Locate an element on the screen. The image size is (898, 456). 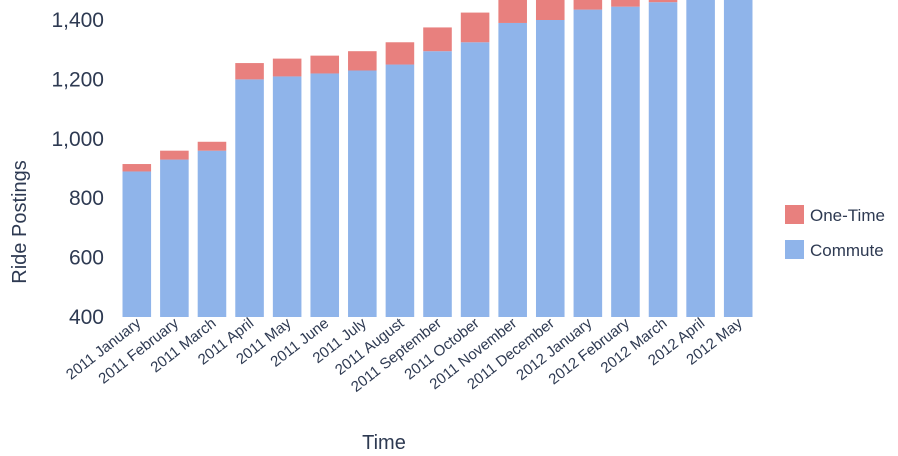
y-tick-label: 1,000 is located at coordinates (77, 139).